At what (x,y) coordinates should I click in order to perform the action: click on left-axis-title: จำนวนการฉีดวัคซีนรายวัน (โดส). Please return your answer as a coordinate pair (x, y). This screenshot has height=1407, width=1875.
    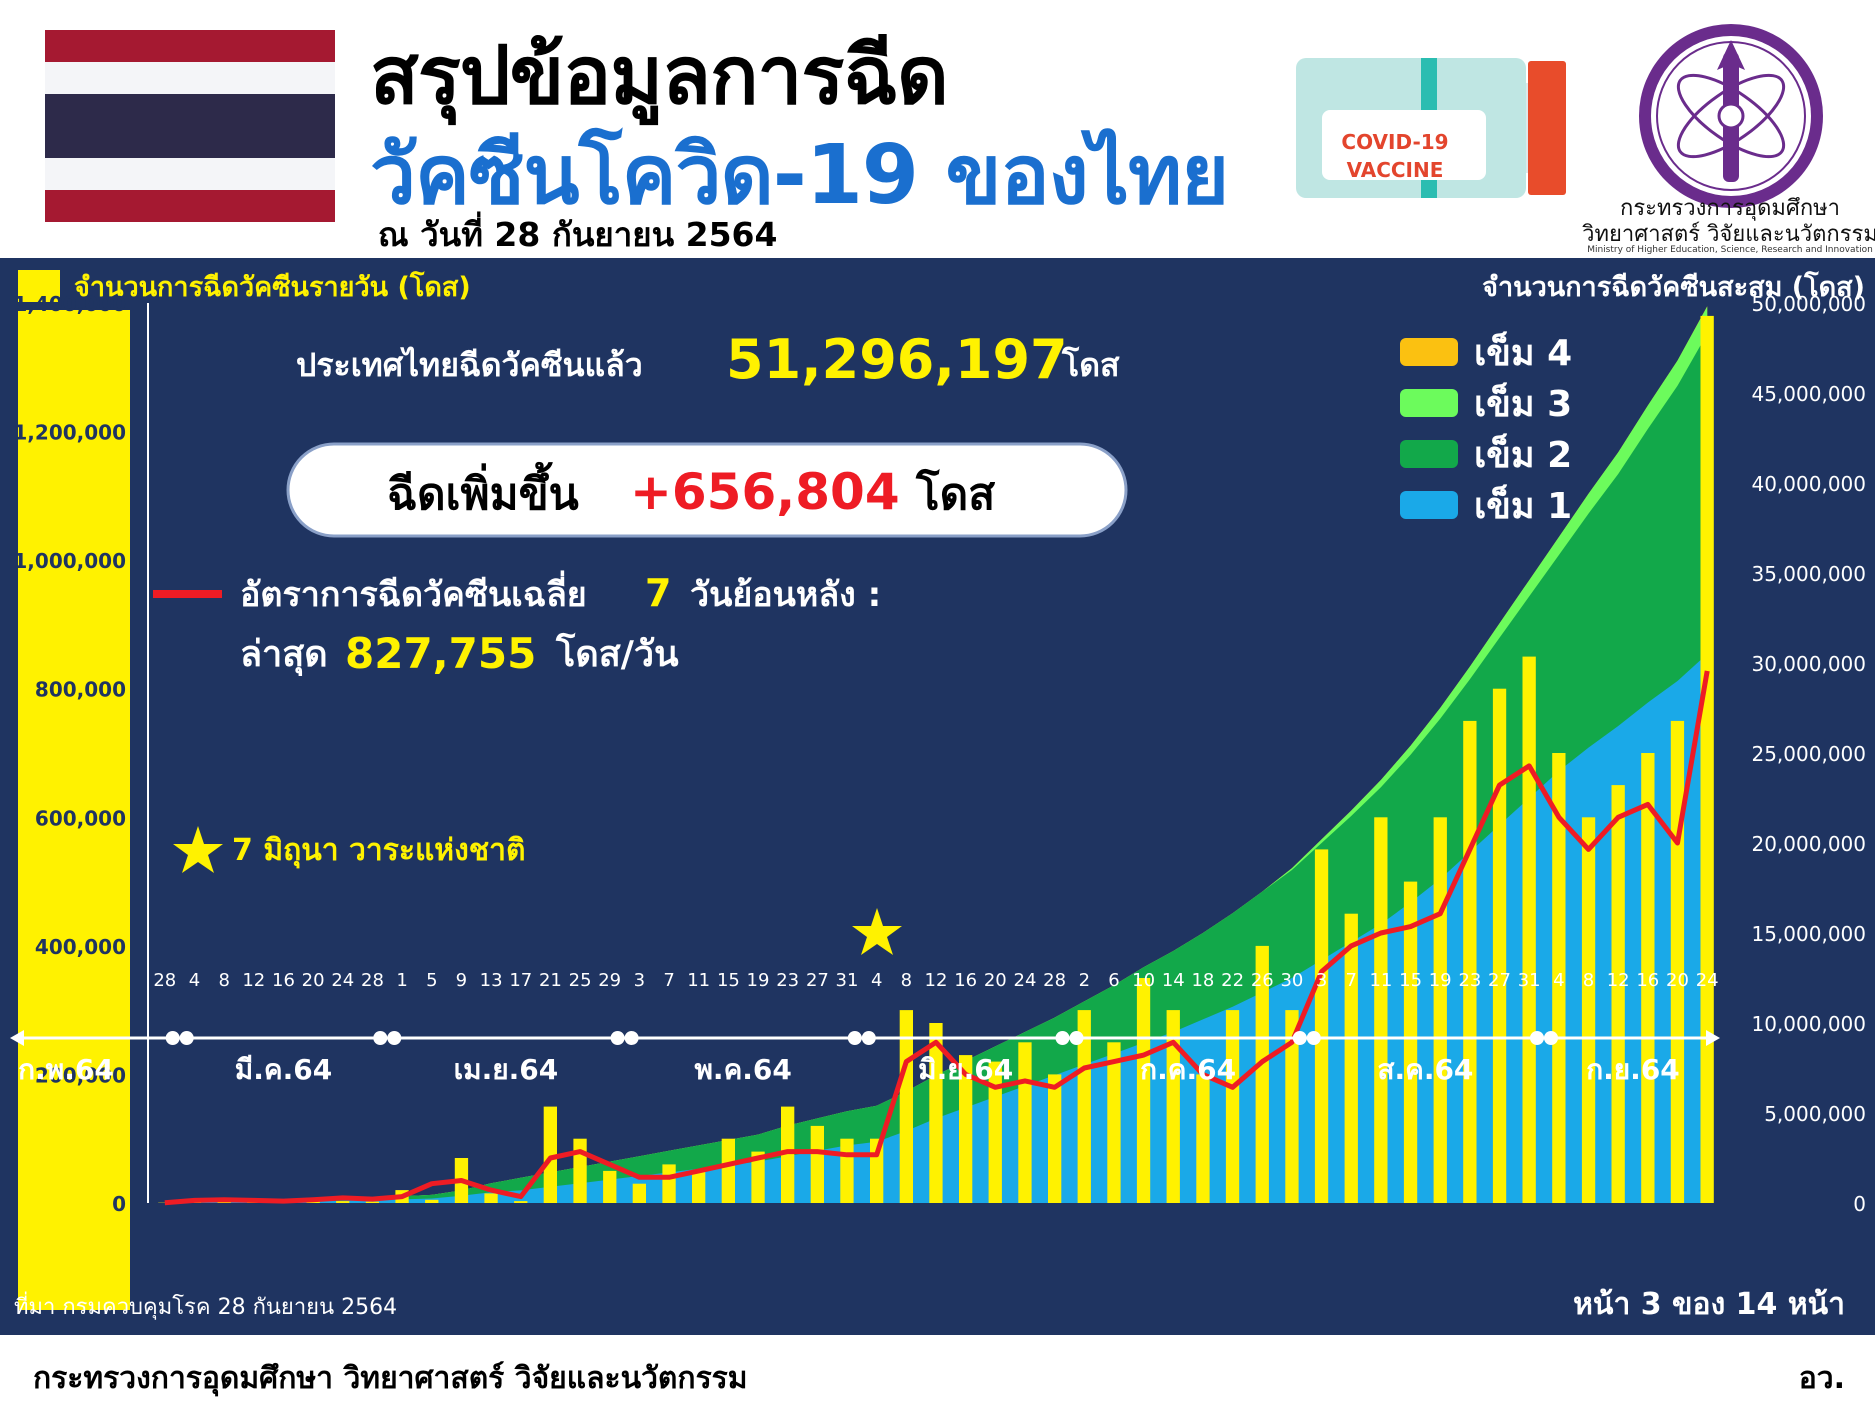
    Looking at the image, I should click on (272, 286).